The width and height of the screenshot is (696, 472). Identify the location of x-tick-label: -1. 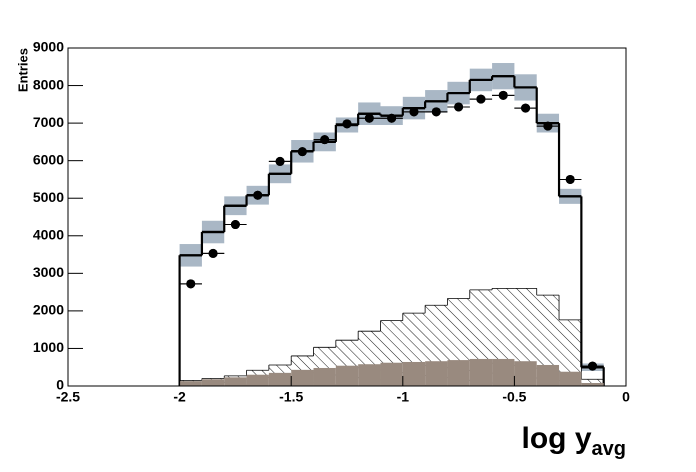
(403, 397).